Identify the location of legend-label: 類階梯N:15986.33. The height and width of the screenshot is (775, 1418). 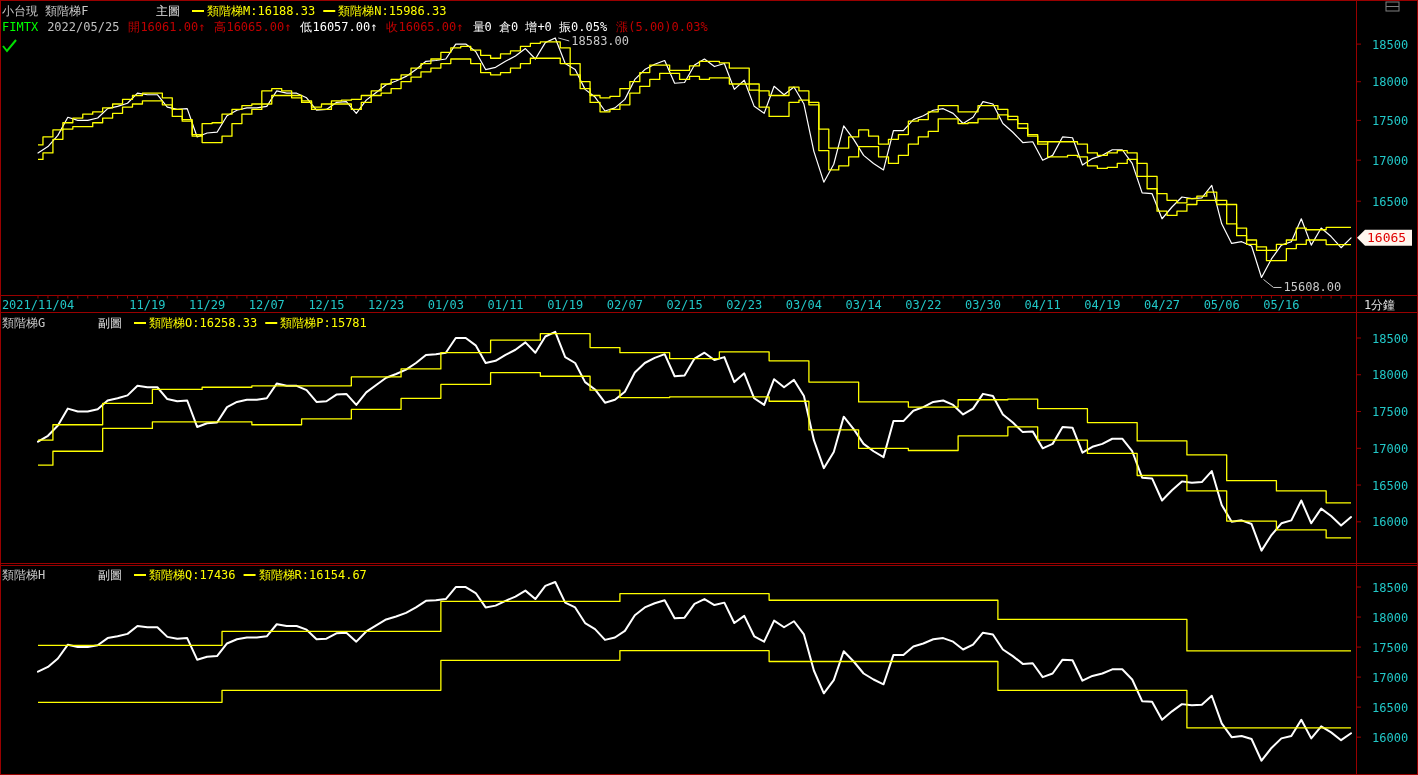
(392, 11).